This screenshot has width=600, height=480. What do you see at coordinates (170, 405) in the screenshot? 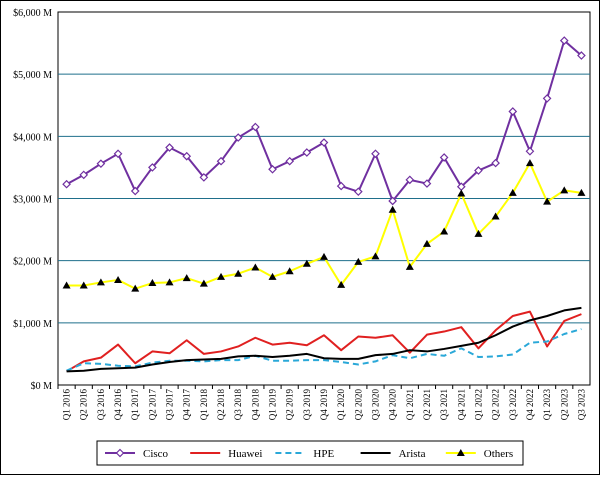
I see `x-tick-label: Q3 2017` at bounding box center [170, 405].